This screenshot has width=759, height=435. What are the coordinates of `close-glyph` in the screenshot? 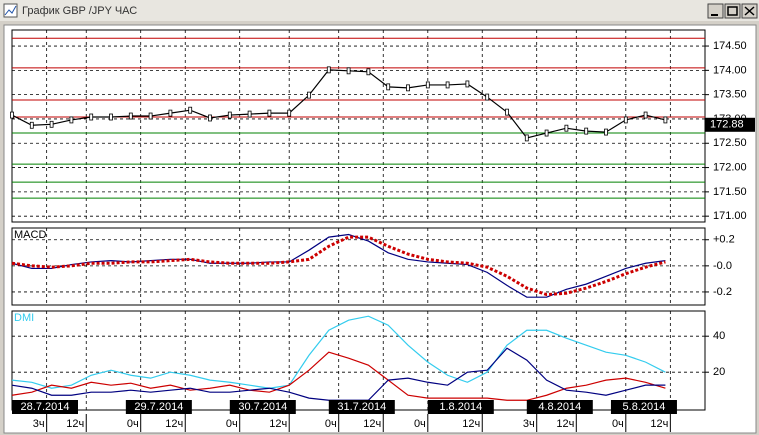 It's located at (749, 11).